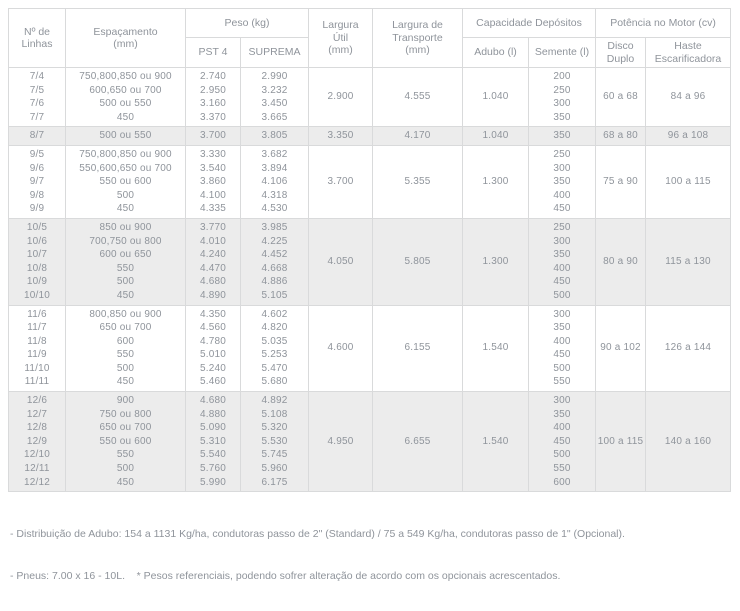 This screenshot has width=740, height=611. I want to click on cell-semente: 250 300 350 400 450 500, so click(562, 261).